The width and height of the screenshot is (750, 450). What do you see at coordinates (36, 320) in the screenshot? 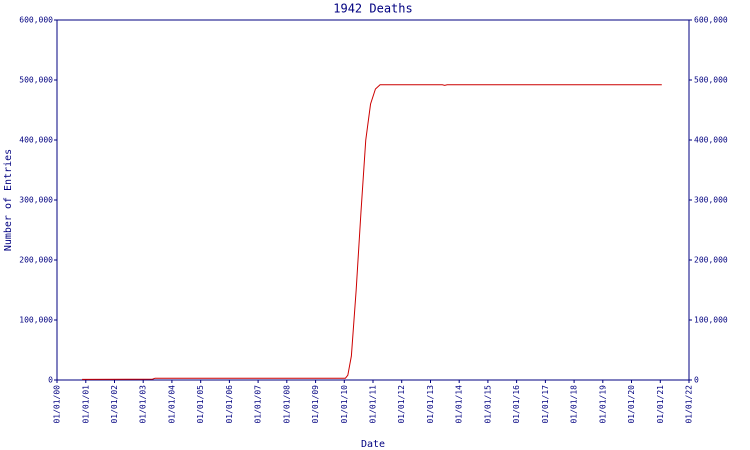
I see `y-tick-label: 100,000` at bounding box center [36, 320].